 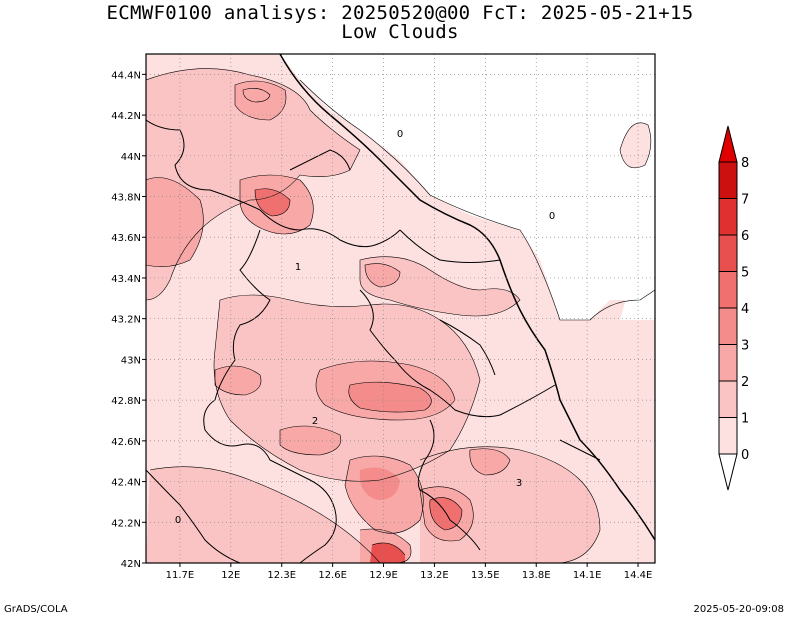 I want to click on region-level-3-east, so click(x=489, y=461).